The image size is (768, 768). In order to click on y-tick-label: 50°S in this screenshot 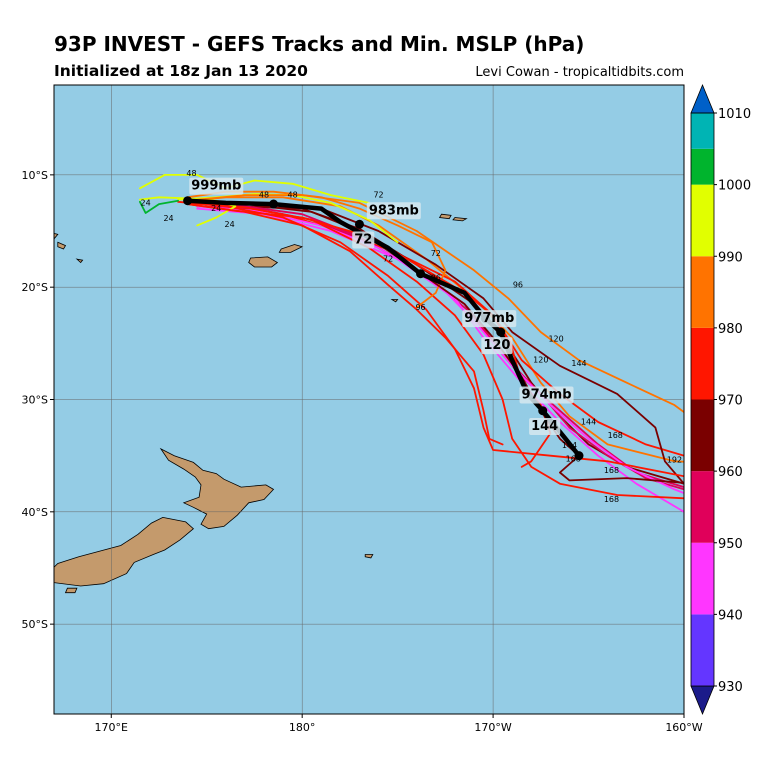, I will do `click(35, 624)`.